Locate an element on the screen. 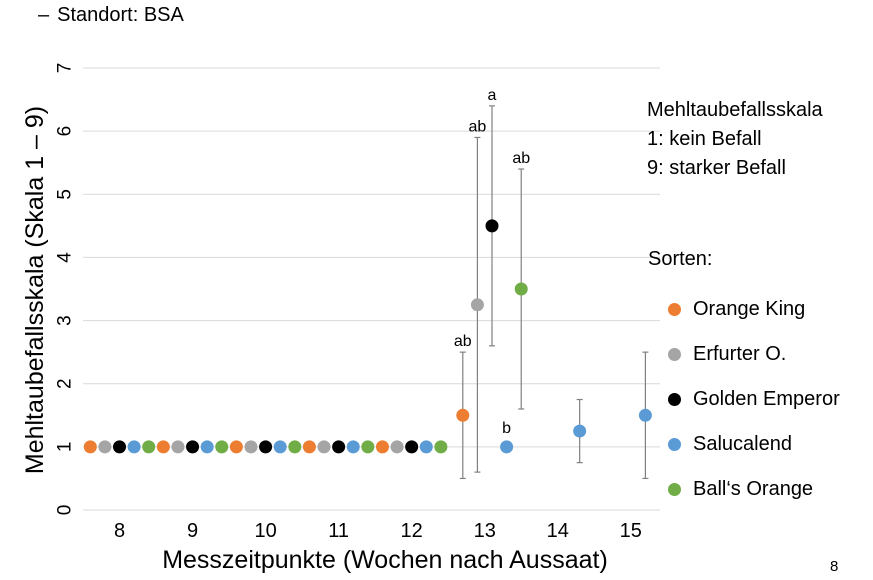 The width and height of the screenshot is (873, 580). significance-label: a is located at coordinates (492, 95).